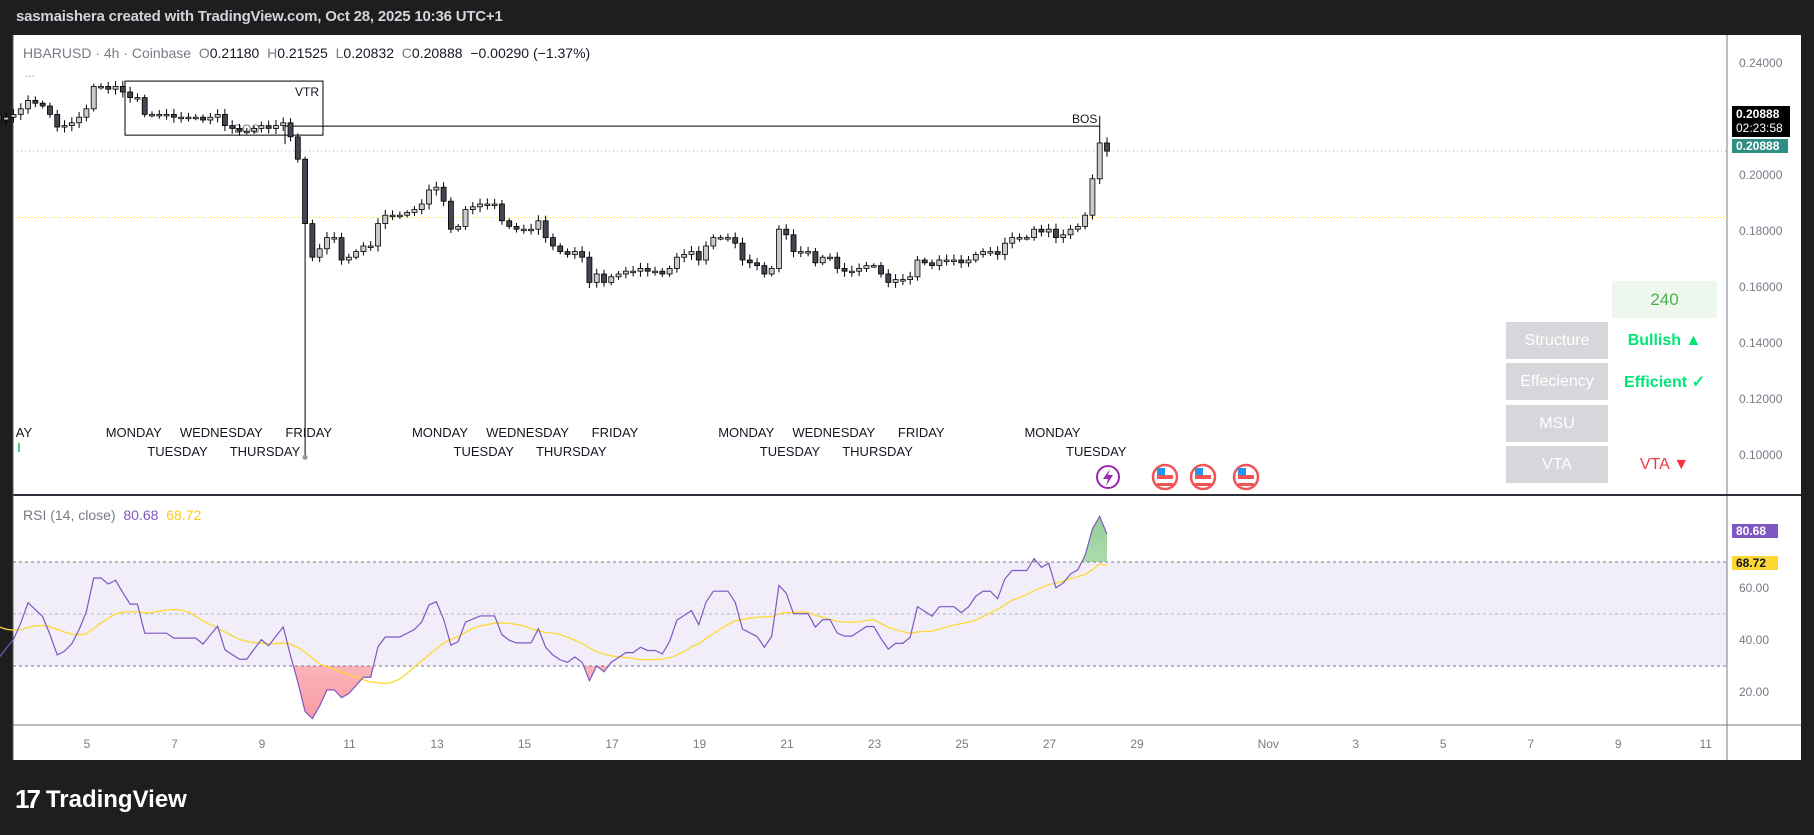 This screenshot has width=1814, height=835. I want to click on day-of-week-label: THURSDAY, so click(877, 451).